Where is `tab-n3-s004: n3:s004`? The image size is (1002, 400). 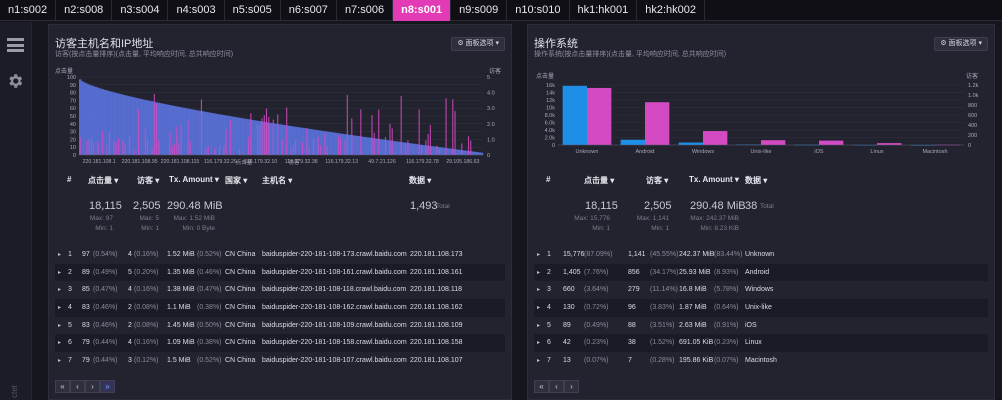 tab-n3-s004: n3:s004 is located at coordinates (140, 10).